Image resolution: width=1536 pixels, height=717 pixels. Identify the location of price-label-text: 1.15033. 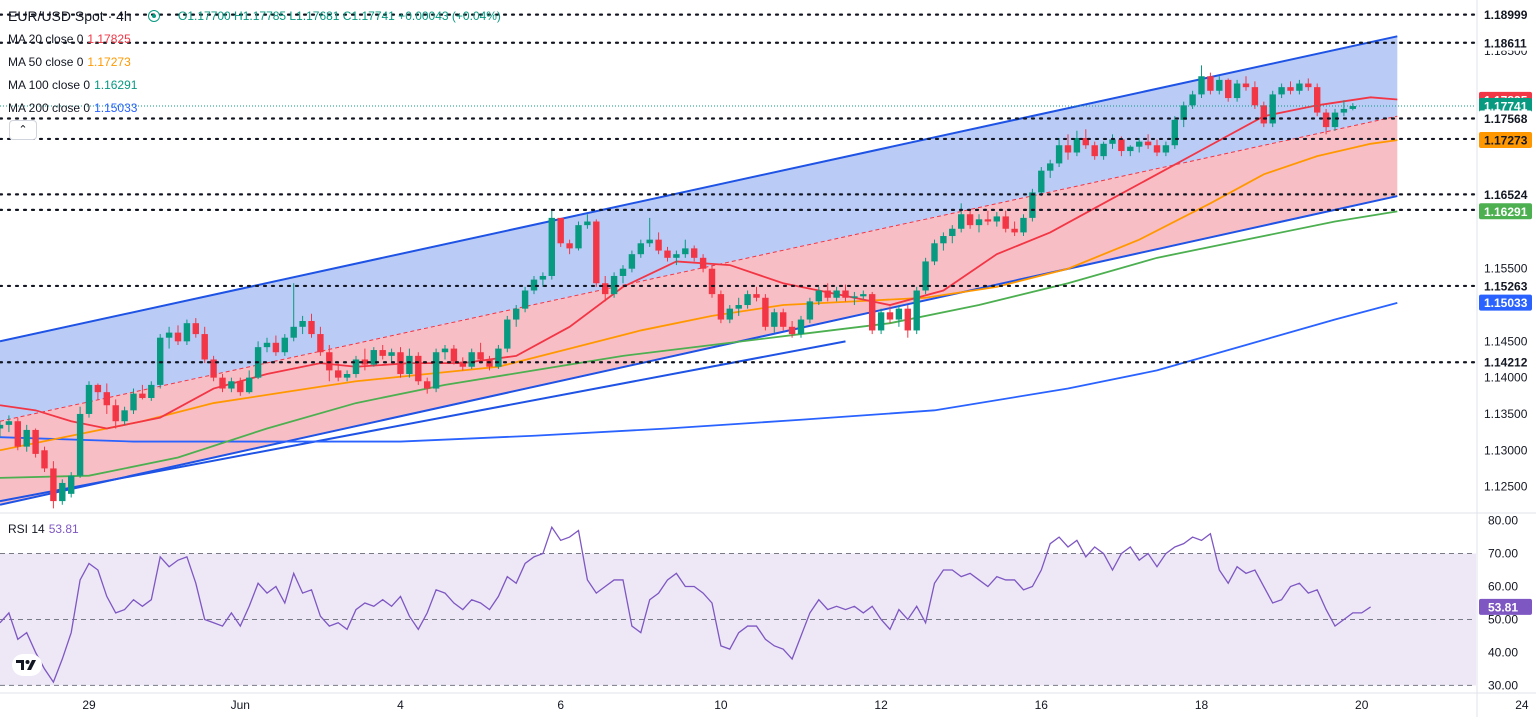
(1506, 303).